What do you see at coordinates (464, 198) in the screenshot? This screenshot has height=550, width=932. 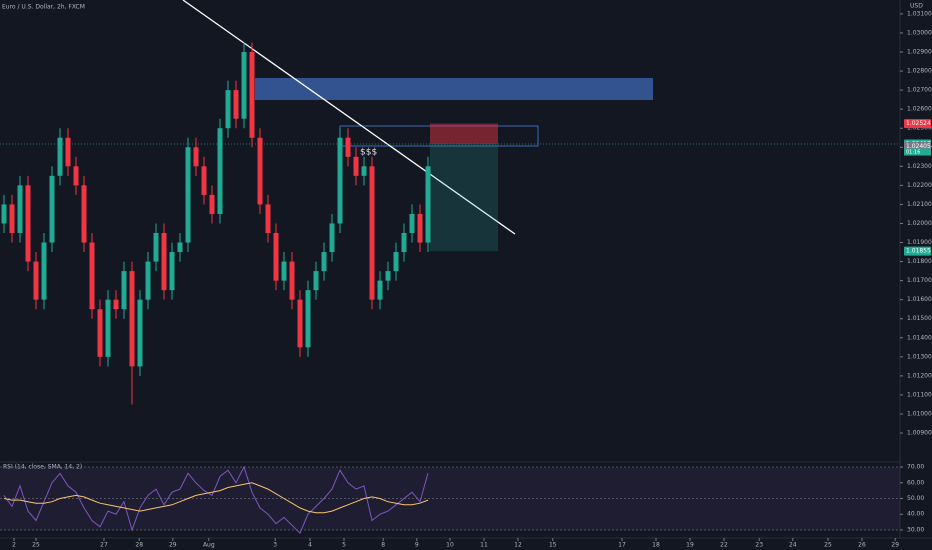 I see `target-zone` at bounding box center [464, 198].